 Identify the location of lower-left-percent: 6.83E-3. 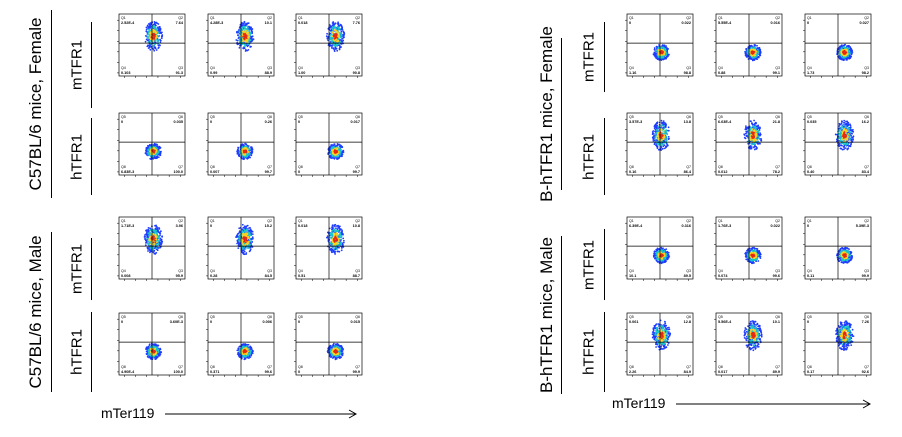
(127, 172).